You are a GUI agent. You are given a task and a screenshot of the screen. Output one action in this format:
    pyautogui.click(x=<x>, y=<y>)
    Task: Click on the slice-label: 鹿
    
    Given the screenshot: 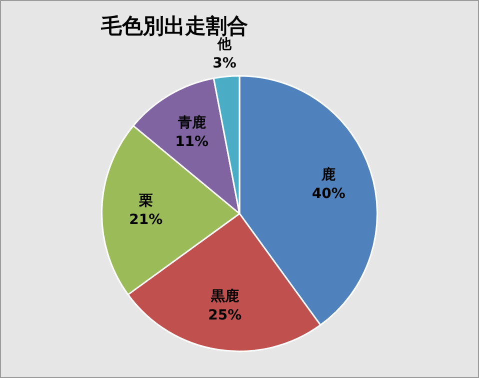 What is the action you would take?
    pyautogui.click(x=328, y=174)
    